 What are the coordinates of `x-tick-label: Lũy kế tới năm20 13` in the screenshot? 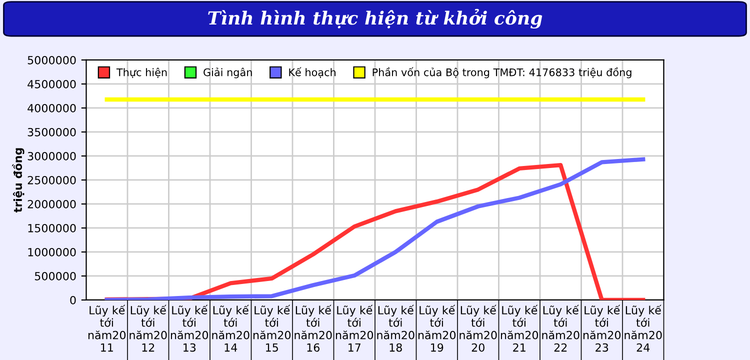 It's located at (189, 328).